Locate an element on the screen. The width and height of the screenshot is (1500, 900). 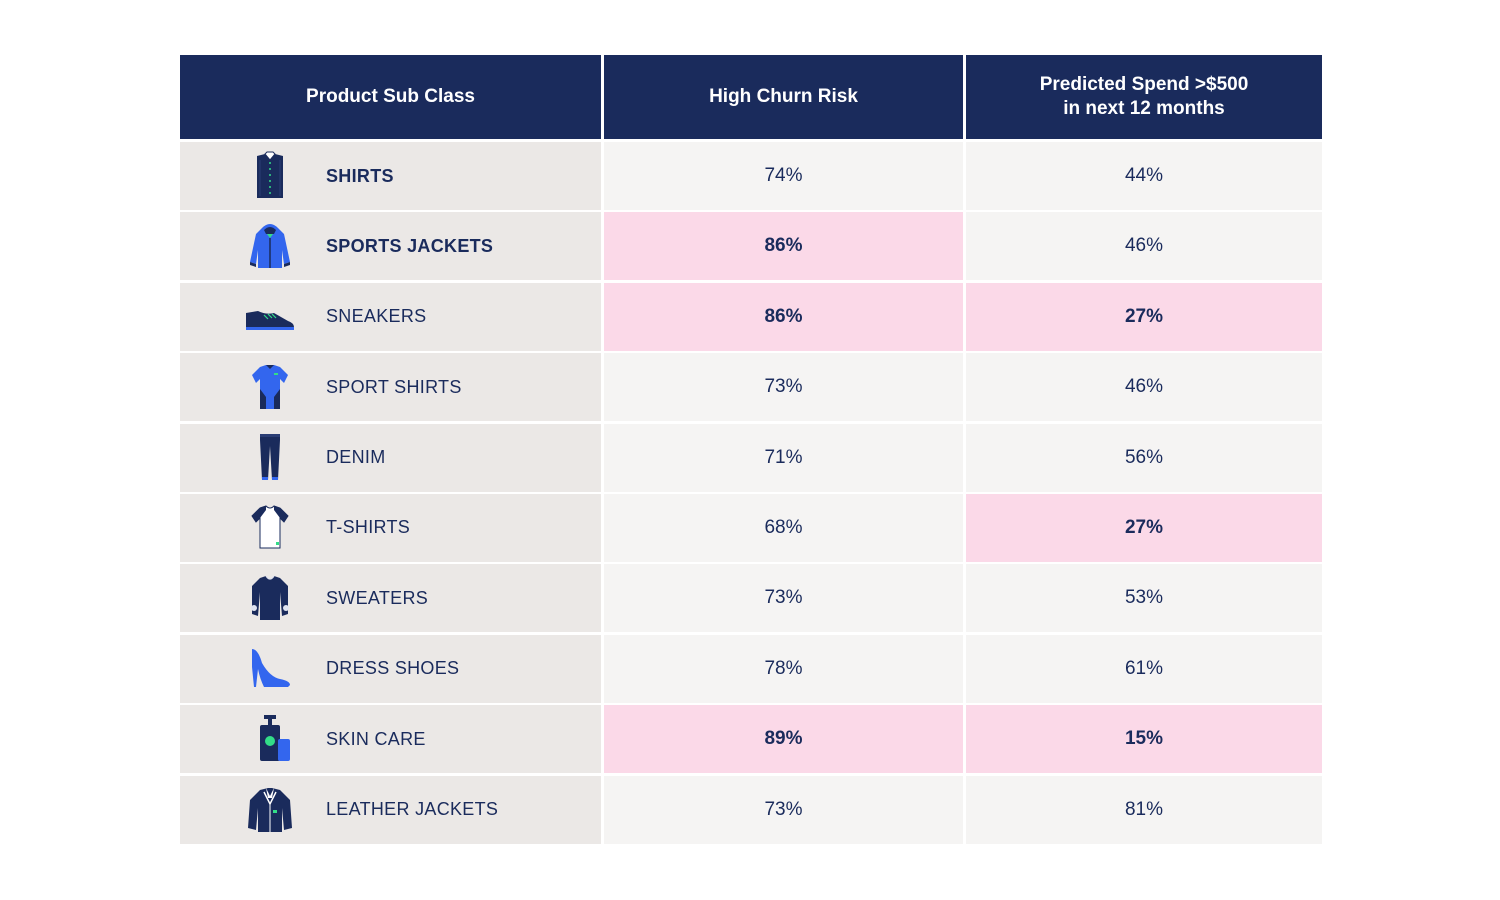
table-row: T-SHIRTS 68% 27% is located at coordinates (751, 527).